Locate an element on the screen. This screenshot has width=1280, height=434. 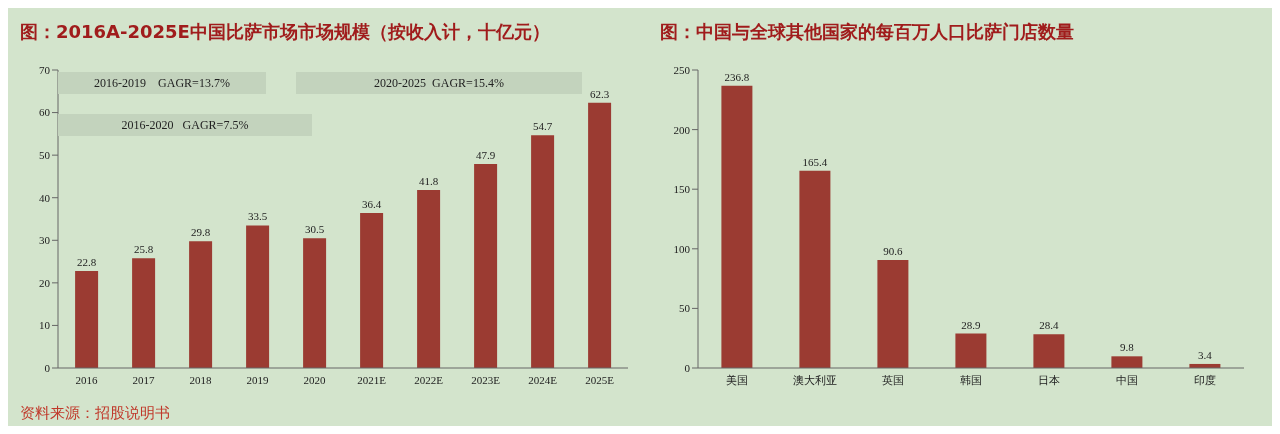
text: 资料来源：招股说明书 is located at coordinates (95, 413).